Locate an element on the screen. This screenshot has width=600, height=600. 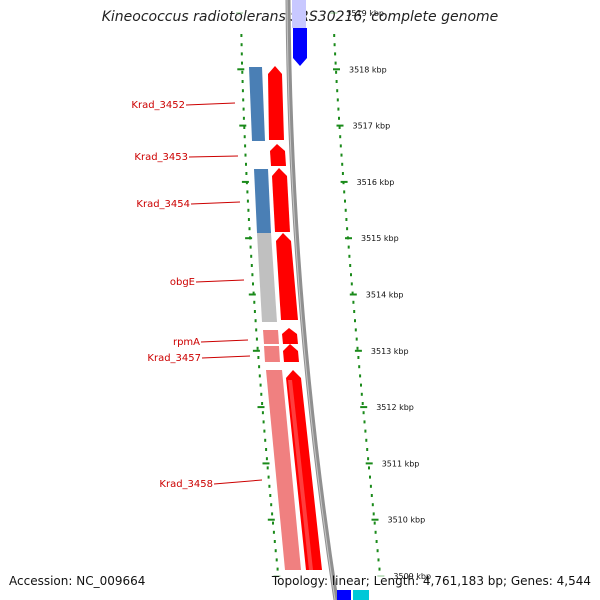
reverse-cds-bottom-alt is located at coordinates (361, 595).